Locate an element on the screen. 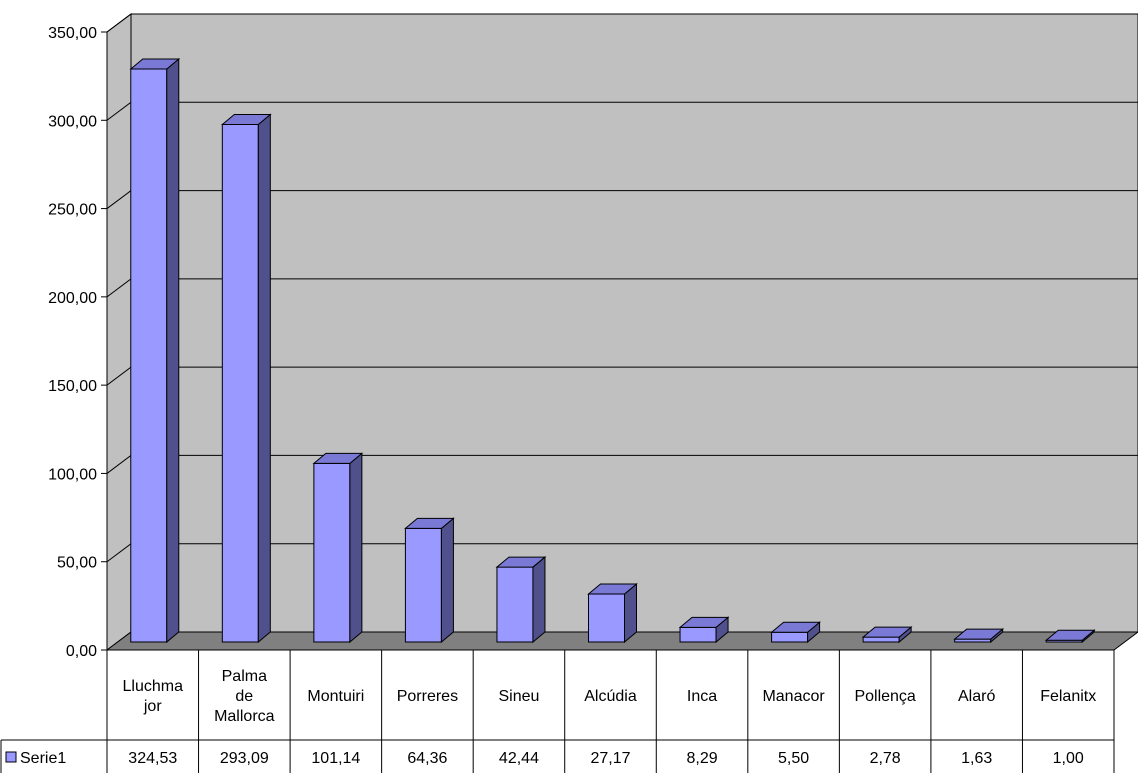 This screenshot has height=773, width=1138. data-value-label: 8,29 is located at coordinates (701, 758).